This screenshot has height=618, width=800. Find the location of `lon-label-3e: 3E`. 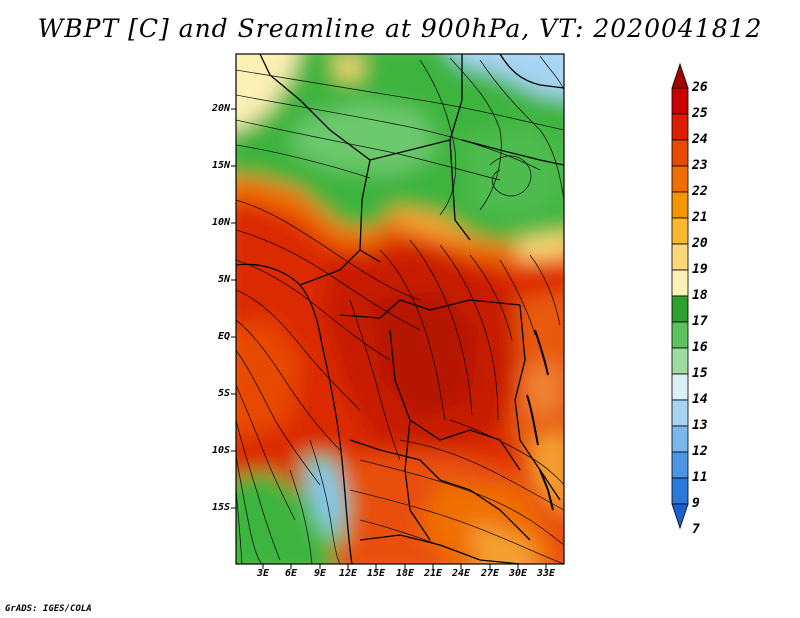

lon-label-3e: 3E is located at coordinates (263, 573).